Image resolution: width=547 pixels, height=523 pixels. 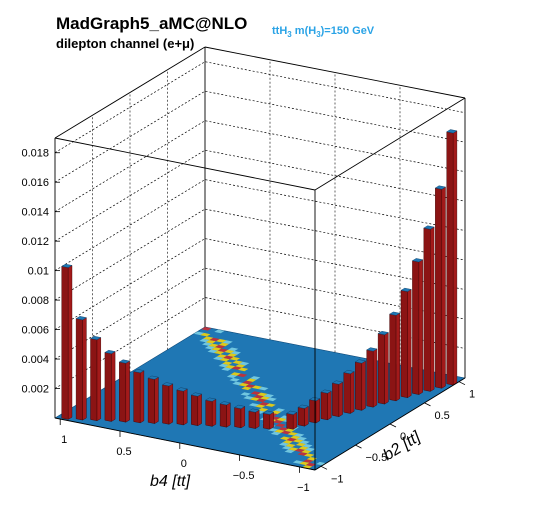 I want to click on z-tick-label: 0.008, so click(x=35, y=301).